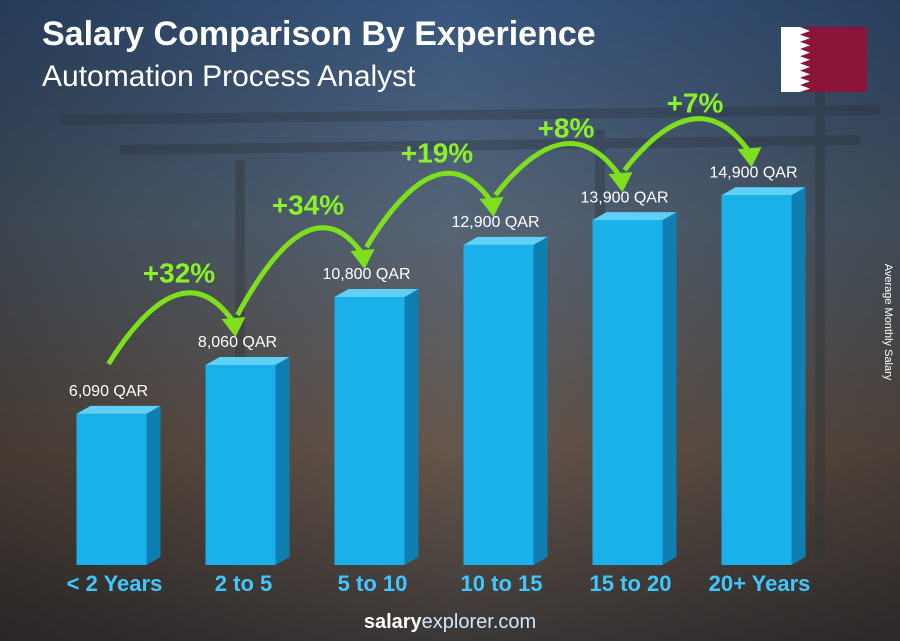  What do you see at coordinates (308, 204) in the screenshot?
I see `change-label: +34%` at bounding box center [308, 204].